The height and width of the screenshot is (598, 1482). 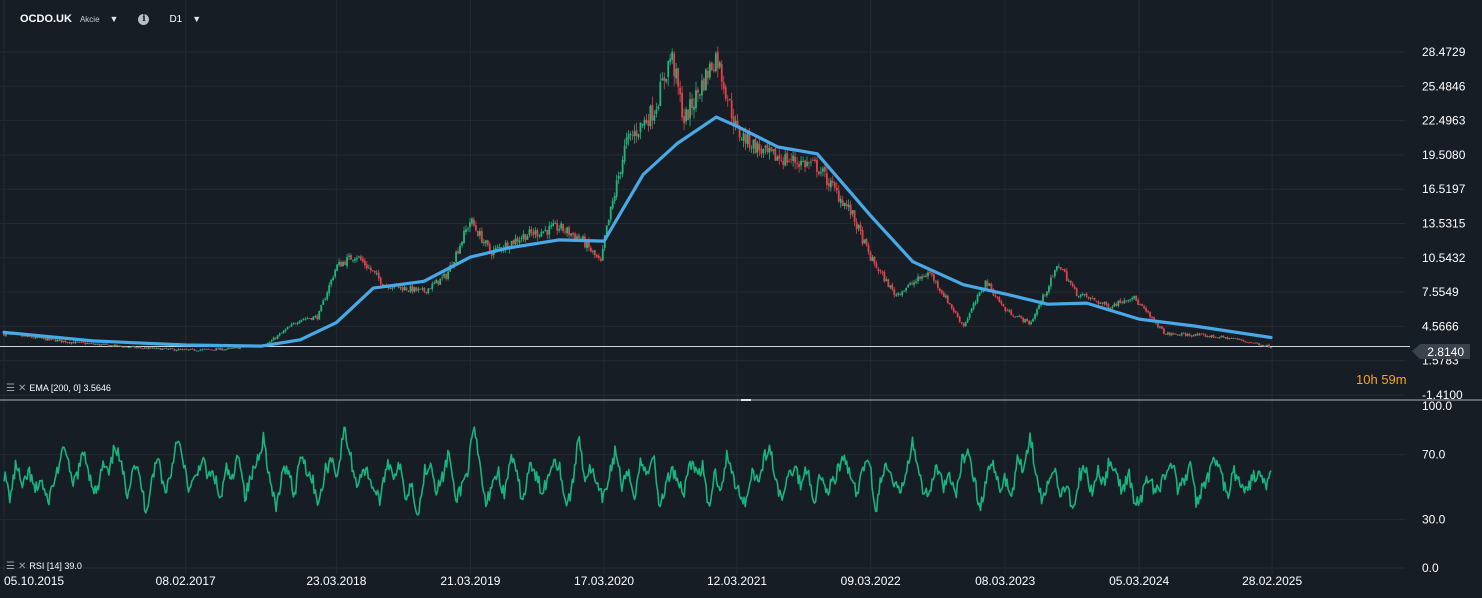 What do you see at coordinates (176, 19) in the screenshot?
I see `timeframe-selector: D1` at bounding box center [176, 19].